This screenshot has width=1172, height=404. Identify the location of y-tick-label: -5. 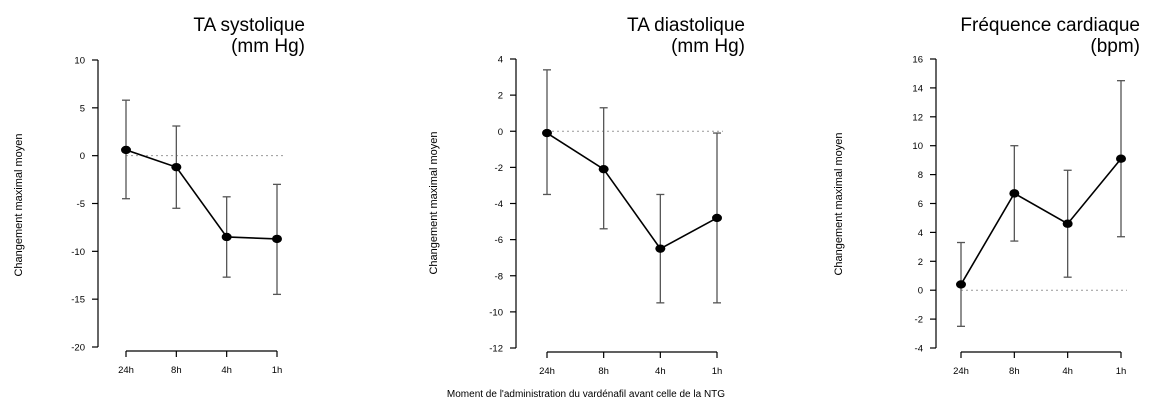
(81, 204).